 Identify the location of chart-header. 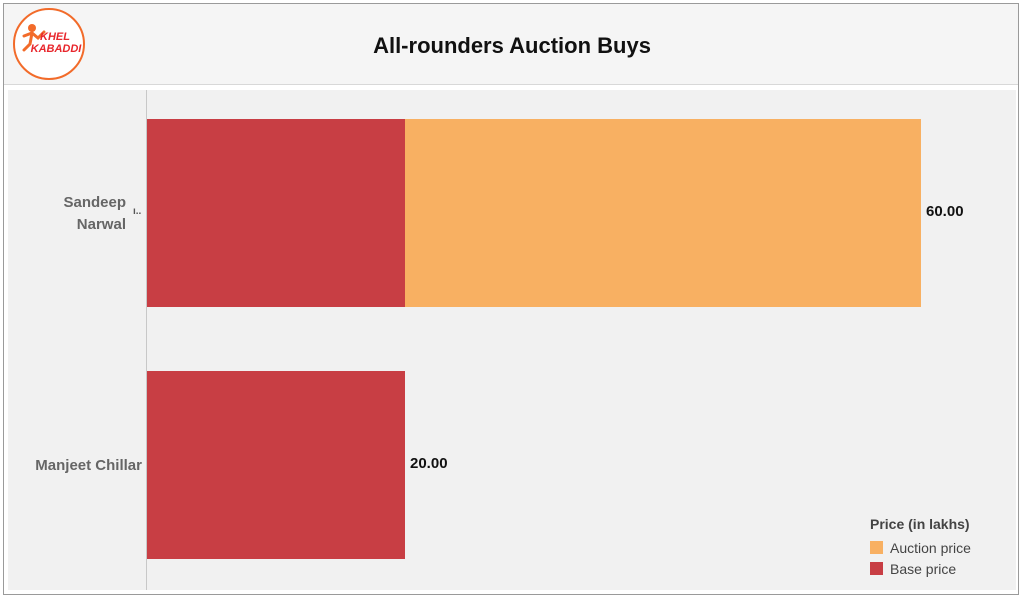
(511, 44).